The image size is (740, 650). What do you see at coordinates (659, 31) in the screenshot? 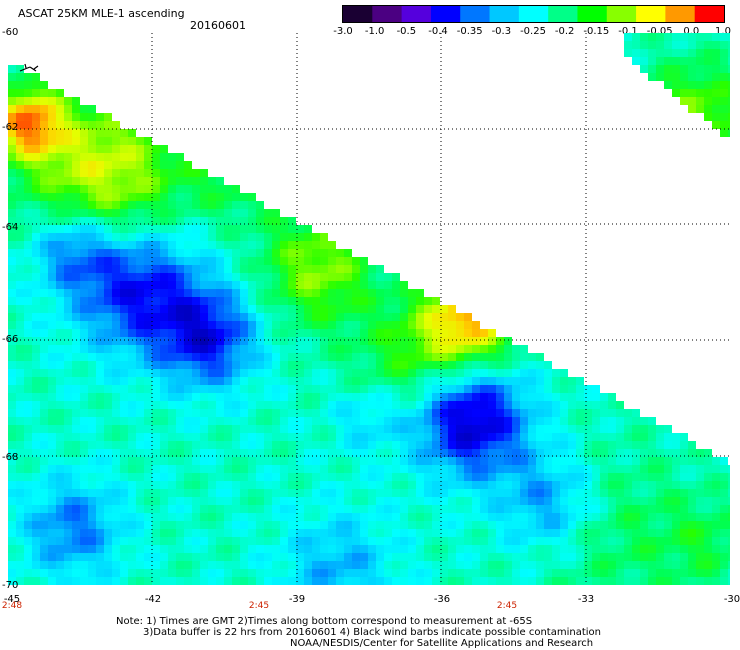
I see `colorbar-tick-label: -0.05` at bounding box center [659, 31].